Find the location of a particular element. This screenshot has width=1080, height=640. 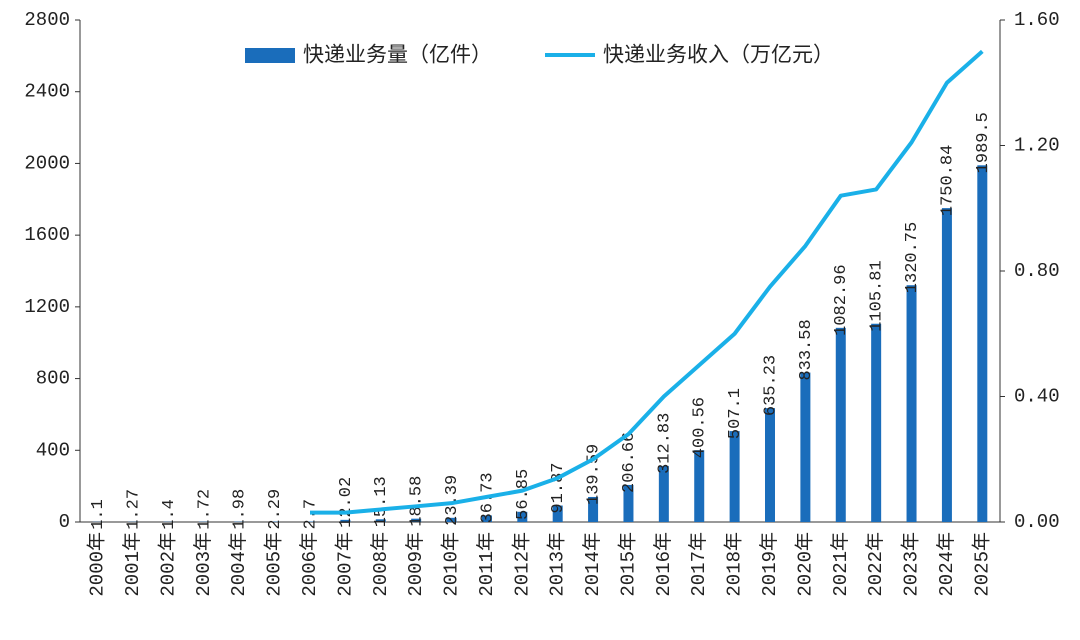

x-tick-label: 2020年 is located at coordinates (804, 564).